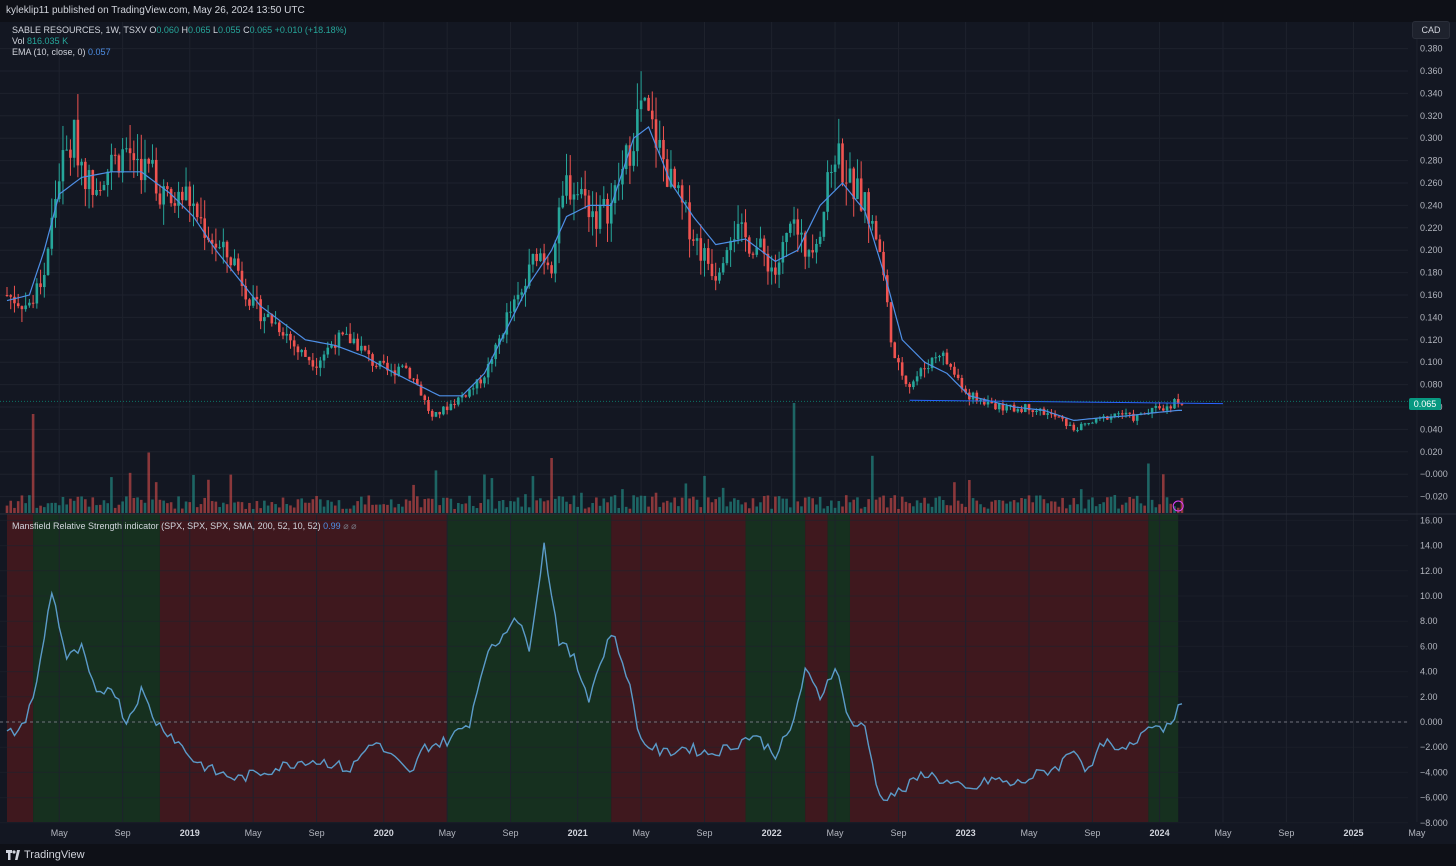  What do you see at coordinates (1431, 30) in the screenshot?
I see `currency-button: CAD` at bounding box center [1431, 30].